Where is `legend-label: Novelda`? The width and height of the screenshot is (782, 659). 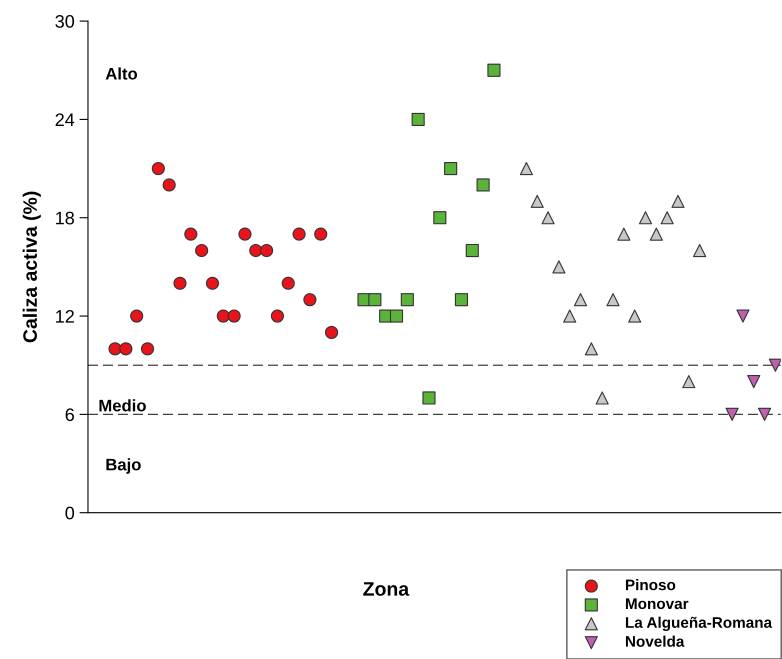
legend-label: Novelda is located at coordinates (655, 641).